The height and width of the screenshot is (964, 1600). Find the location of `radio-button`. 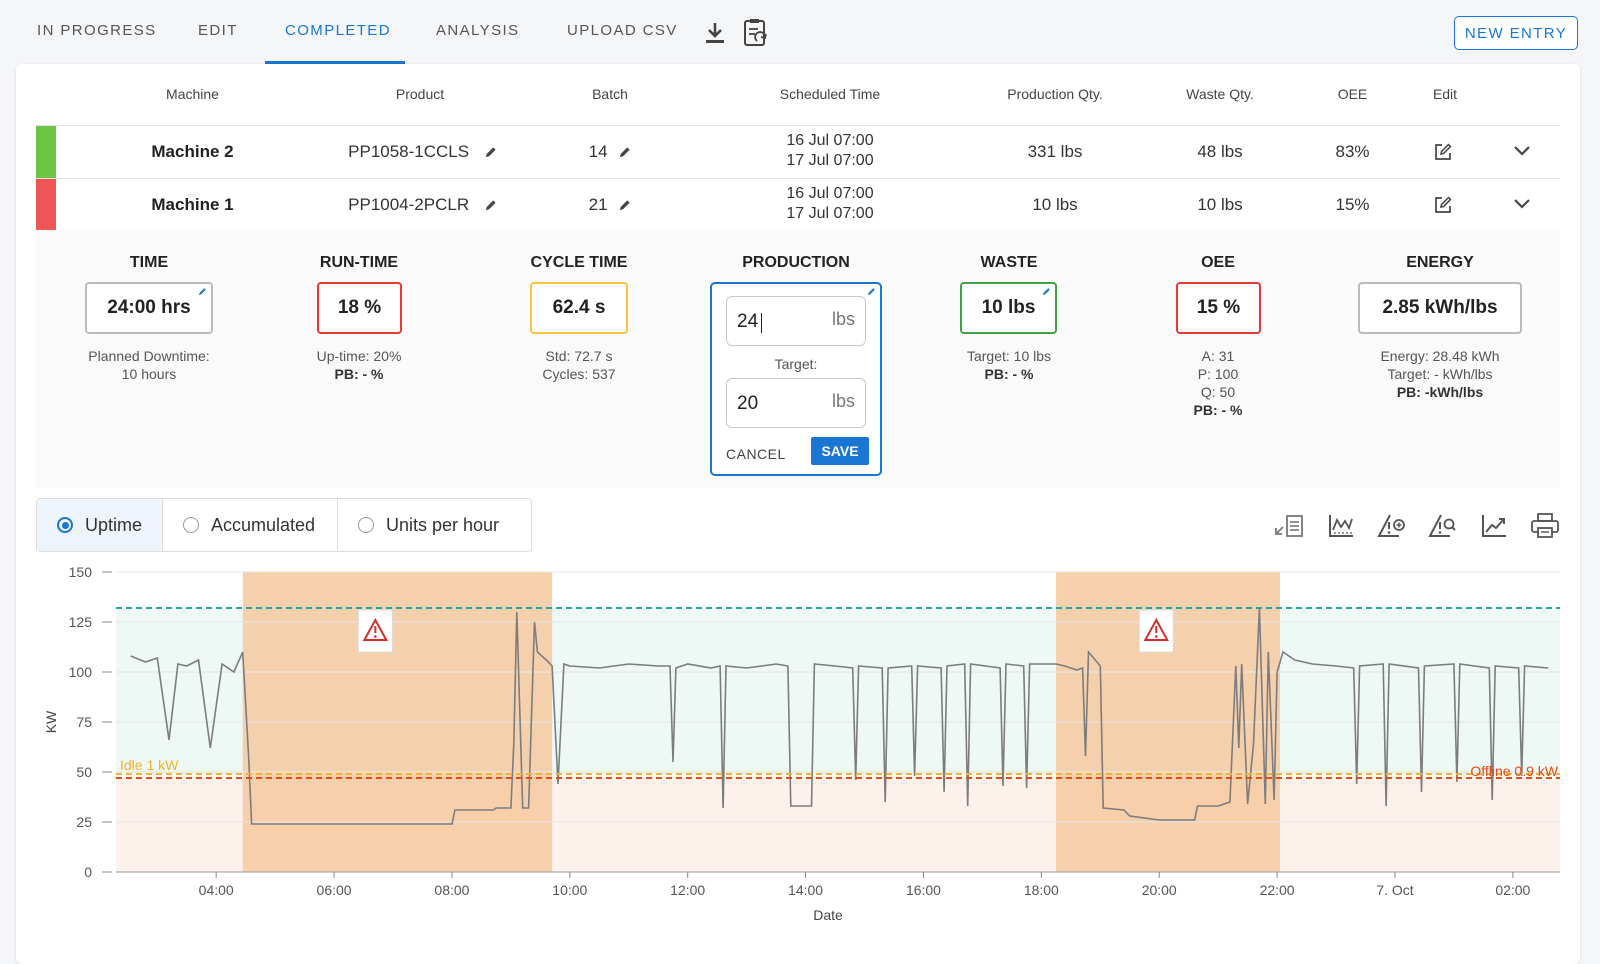

radio-button is located at coordinates (191, 525).